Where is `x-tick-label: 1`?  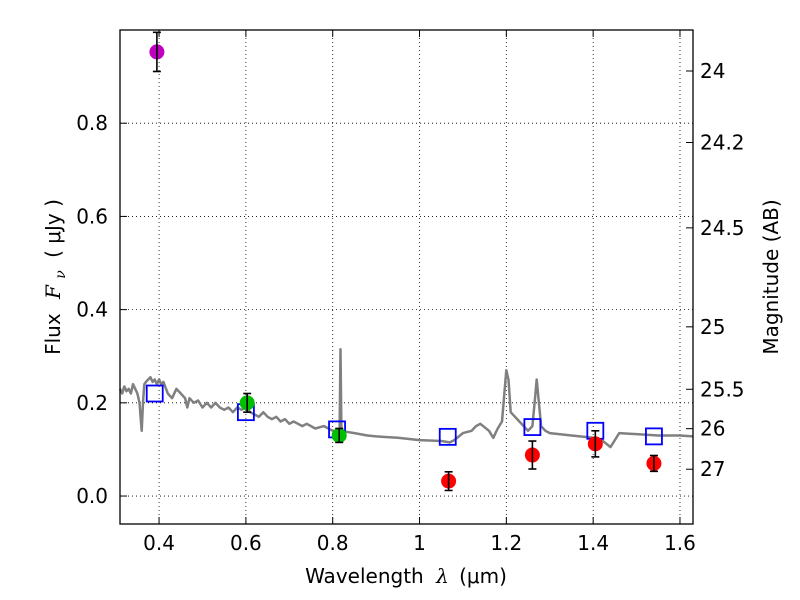 x-tick-label: 1 is located at coordinates (419, 543).